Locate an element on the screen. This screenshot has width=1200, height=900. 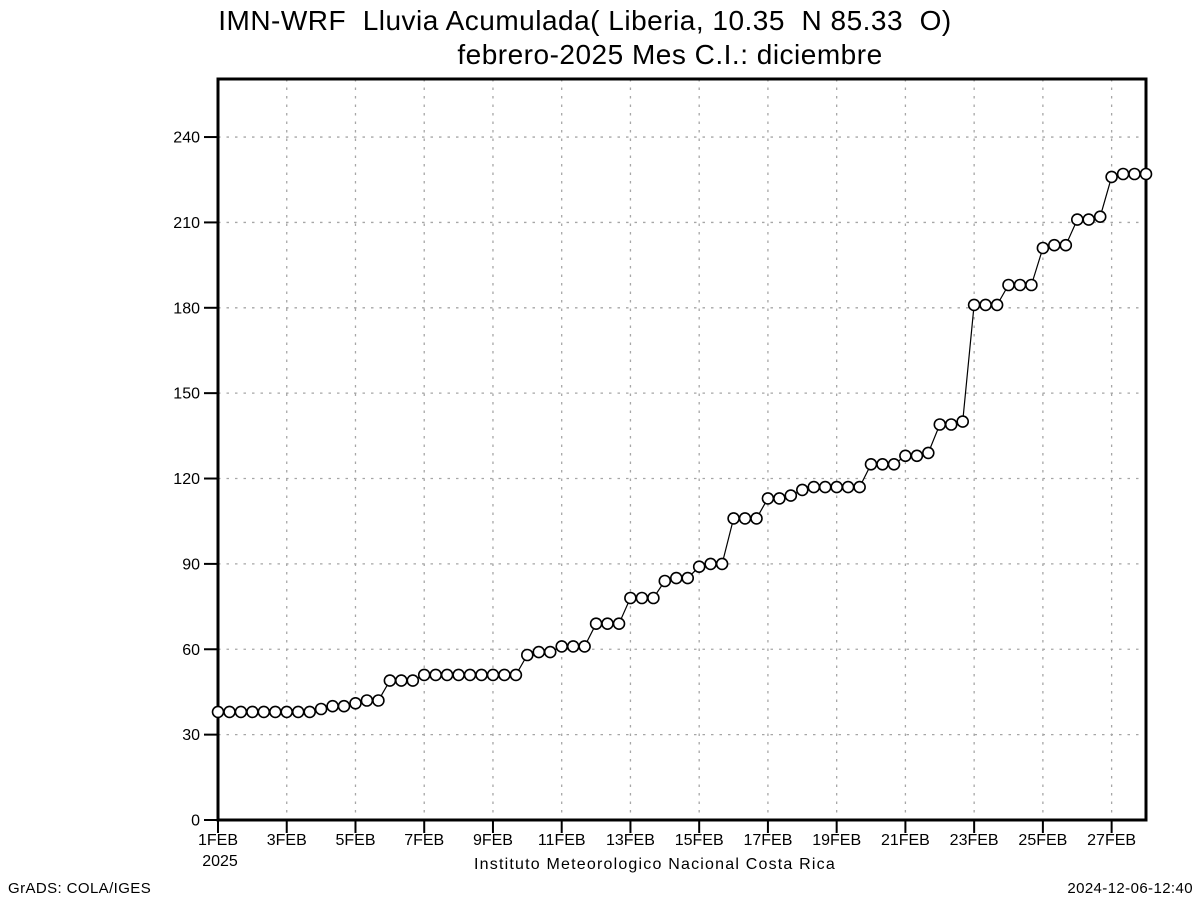
x-tick-label: 25FEB is located at coordinates (1042, 840).